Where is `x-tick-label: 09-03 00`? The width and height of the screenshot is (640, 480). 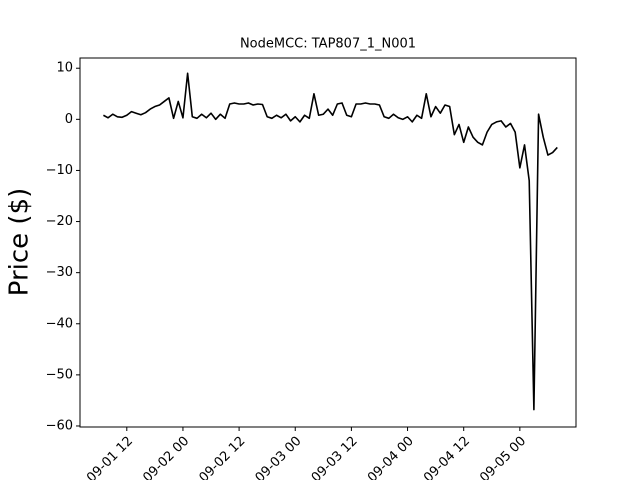
x-tick-label: 09-03 00 is located at coordinates (279, 457).